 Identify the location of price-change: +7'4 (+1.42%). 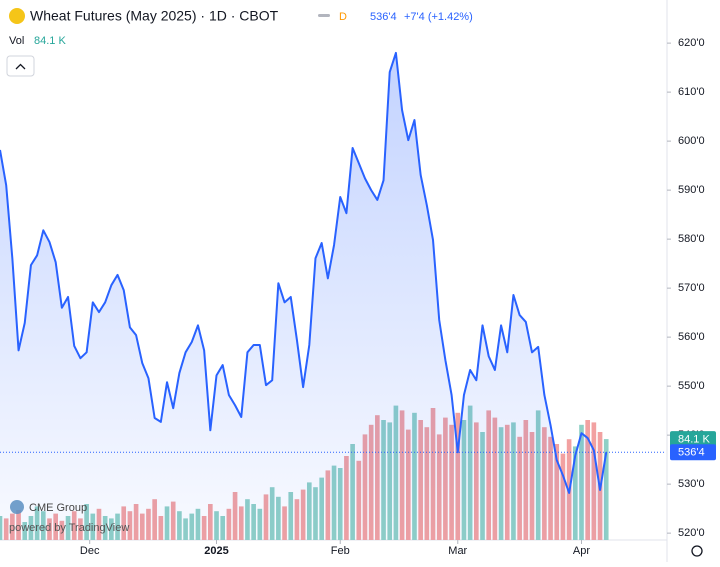
(438, 17).